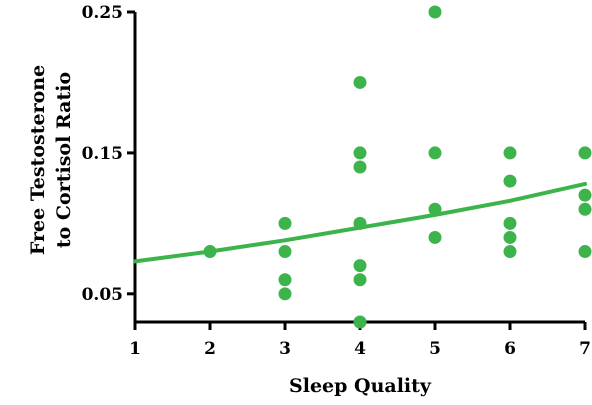 This screenshot has height=405, width=592. Describe the element at coordinates (210, 349) in the screenshot. I see `x-tick-label: 2` at that location.